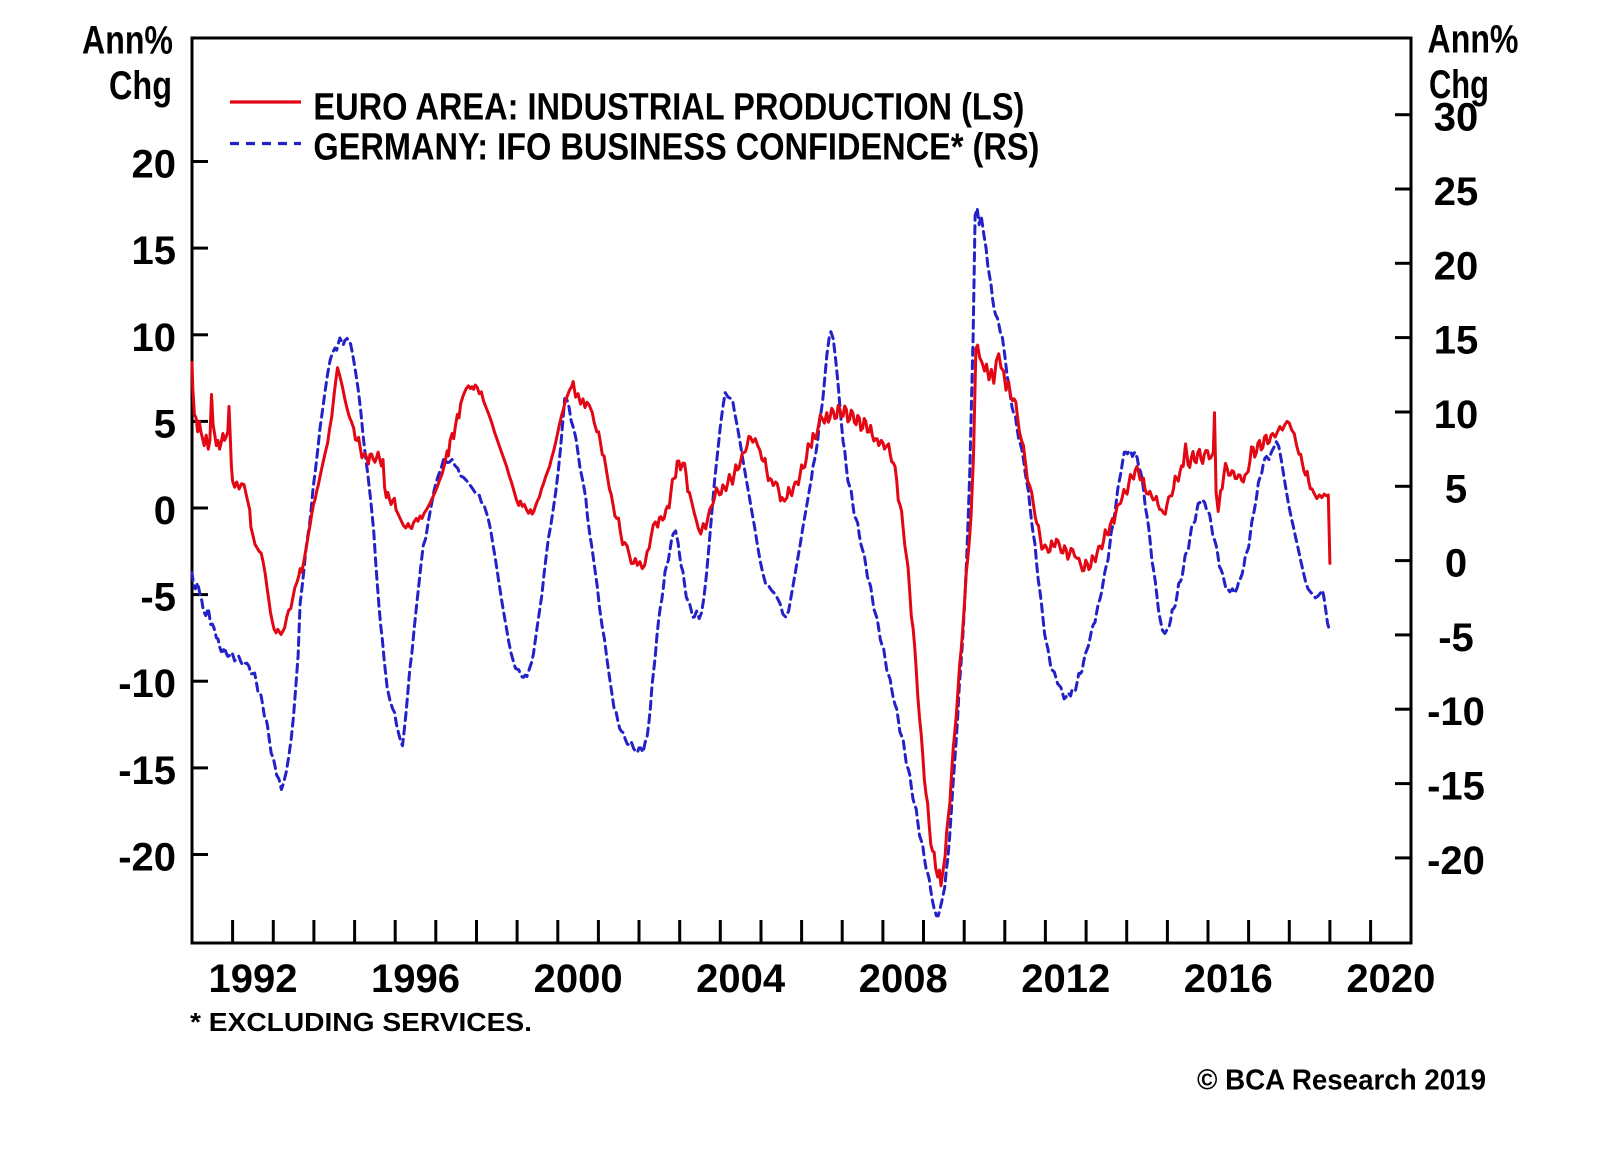 The height and width of the screenshot is (1152, 1600). What do you see at coordinates (668, 107) in the screenshot?
I see `svg-text:EURO AREA: INDUSTRIAL PRODUCTI: EURO AREA: INDUSTRIAL PRODUCTION (LS)` at bounding box center [668, 107].